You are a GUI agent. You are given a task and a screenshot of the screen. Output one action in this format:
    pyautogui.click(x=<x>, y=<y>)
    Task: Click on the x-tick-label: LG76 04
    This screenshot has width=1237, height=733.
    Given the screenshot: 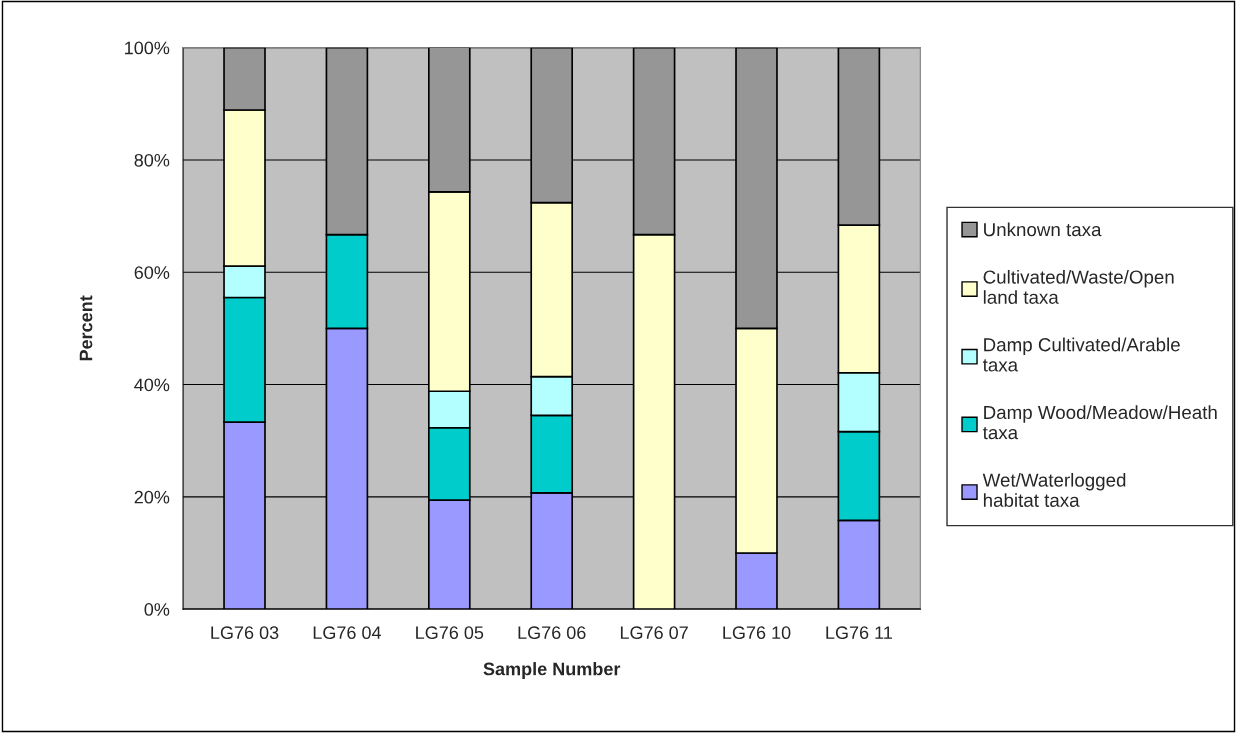 What is the action you would take?
    pyautogui.click(x=347, y=633)
    